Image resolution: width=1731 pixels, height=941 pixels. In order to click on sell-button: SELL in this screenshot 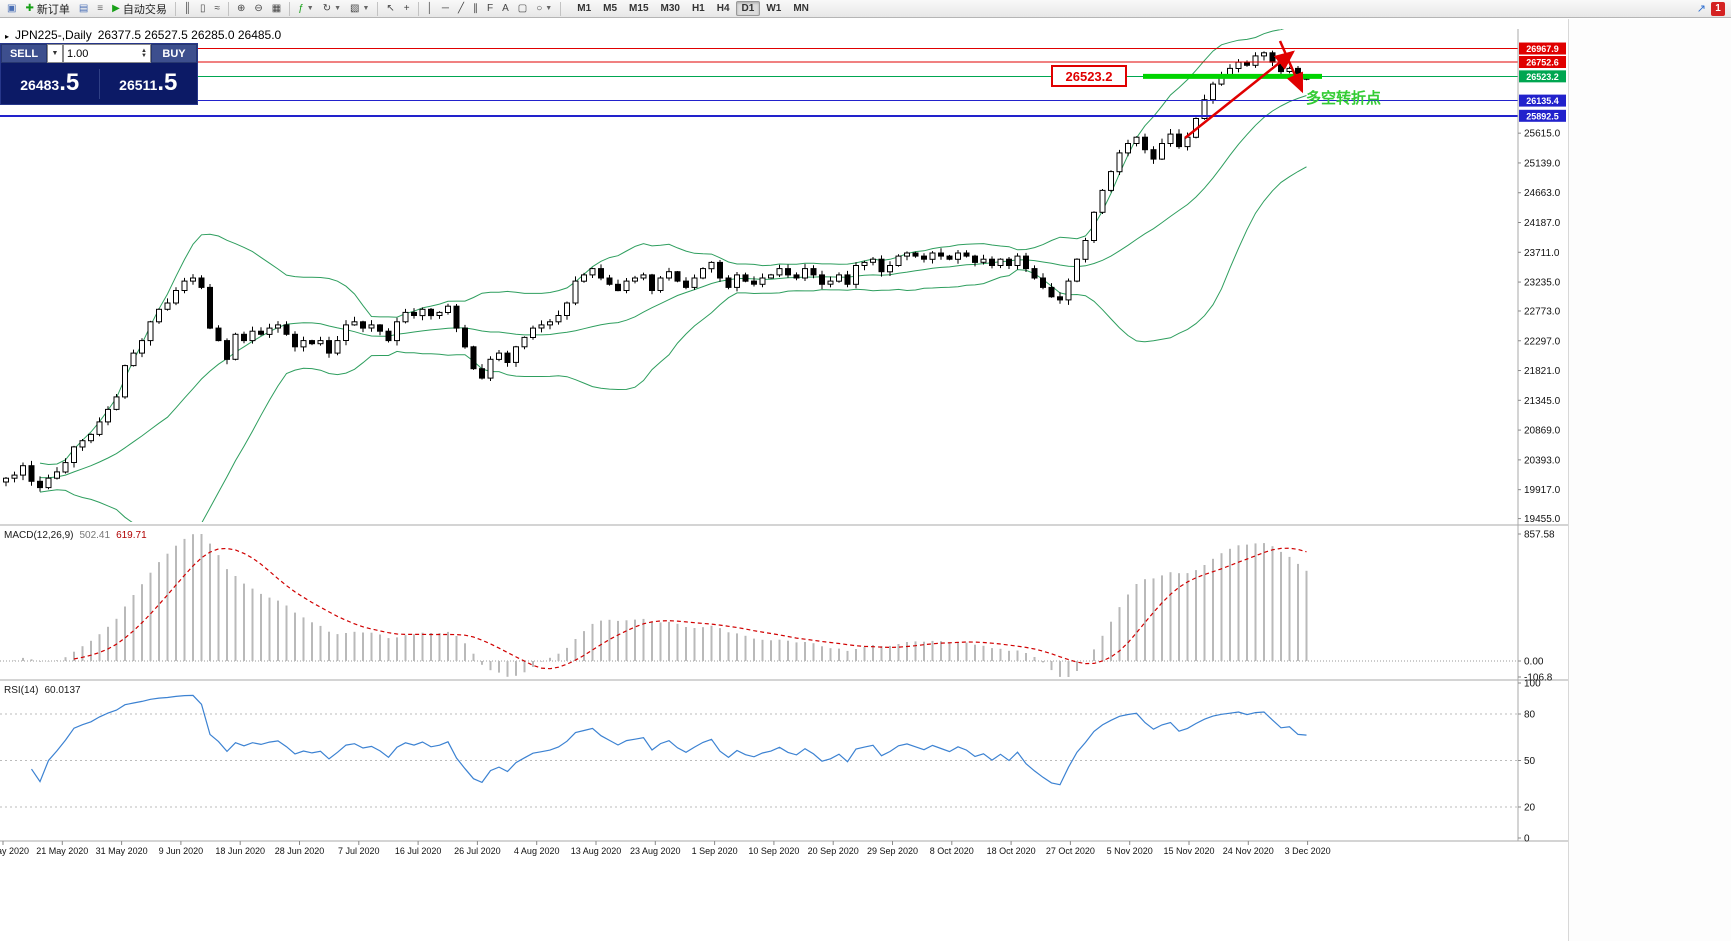, I will do `click(24, 53)`.